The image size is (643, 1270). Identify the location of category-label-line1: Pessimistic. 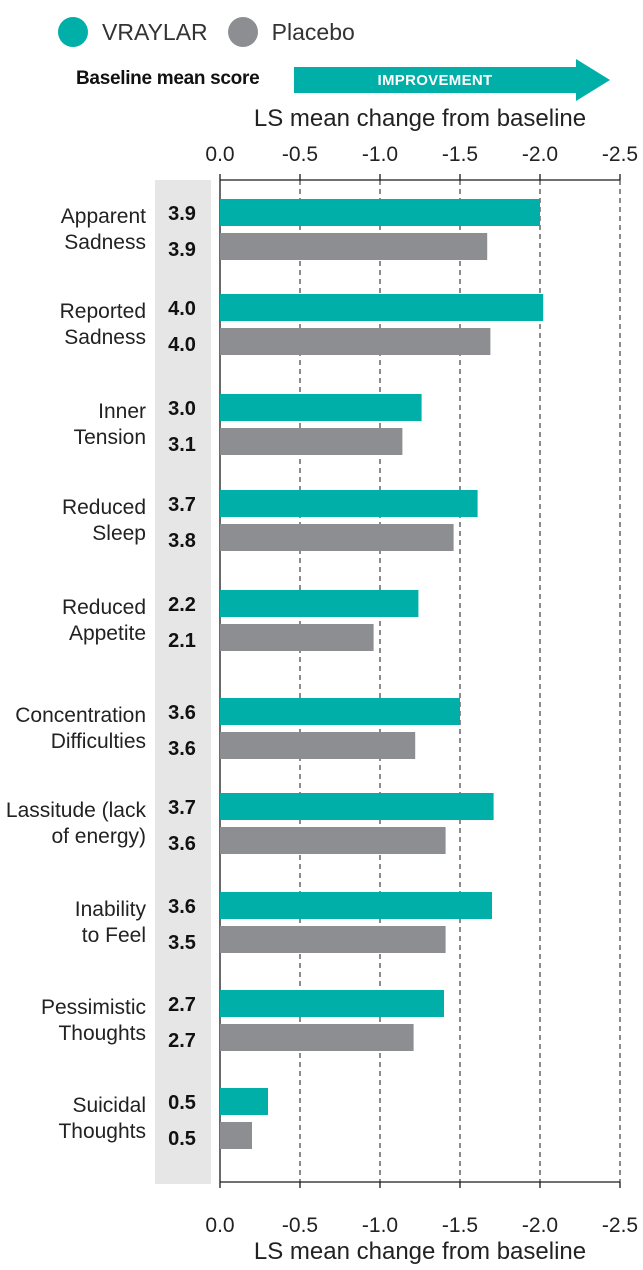
(93, 1007).